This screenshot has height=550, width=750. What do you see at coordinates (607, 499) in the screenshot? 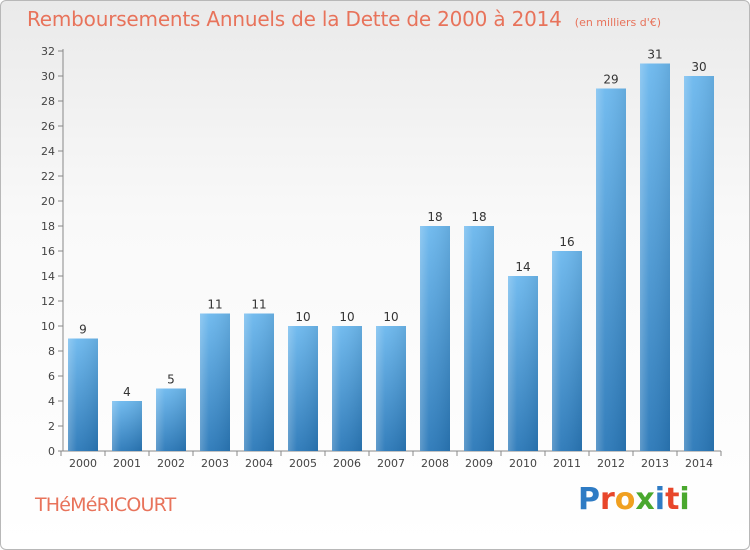
I see `logo-letter: r` at bounding box center [607, 499].